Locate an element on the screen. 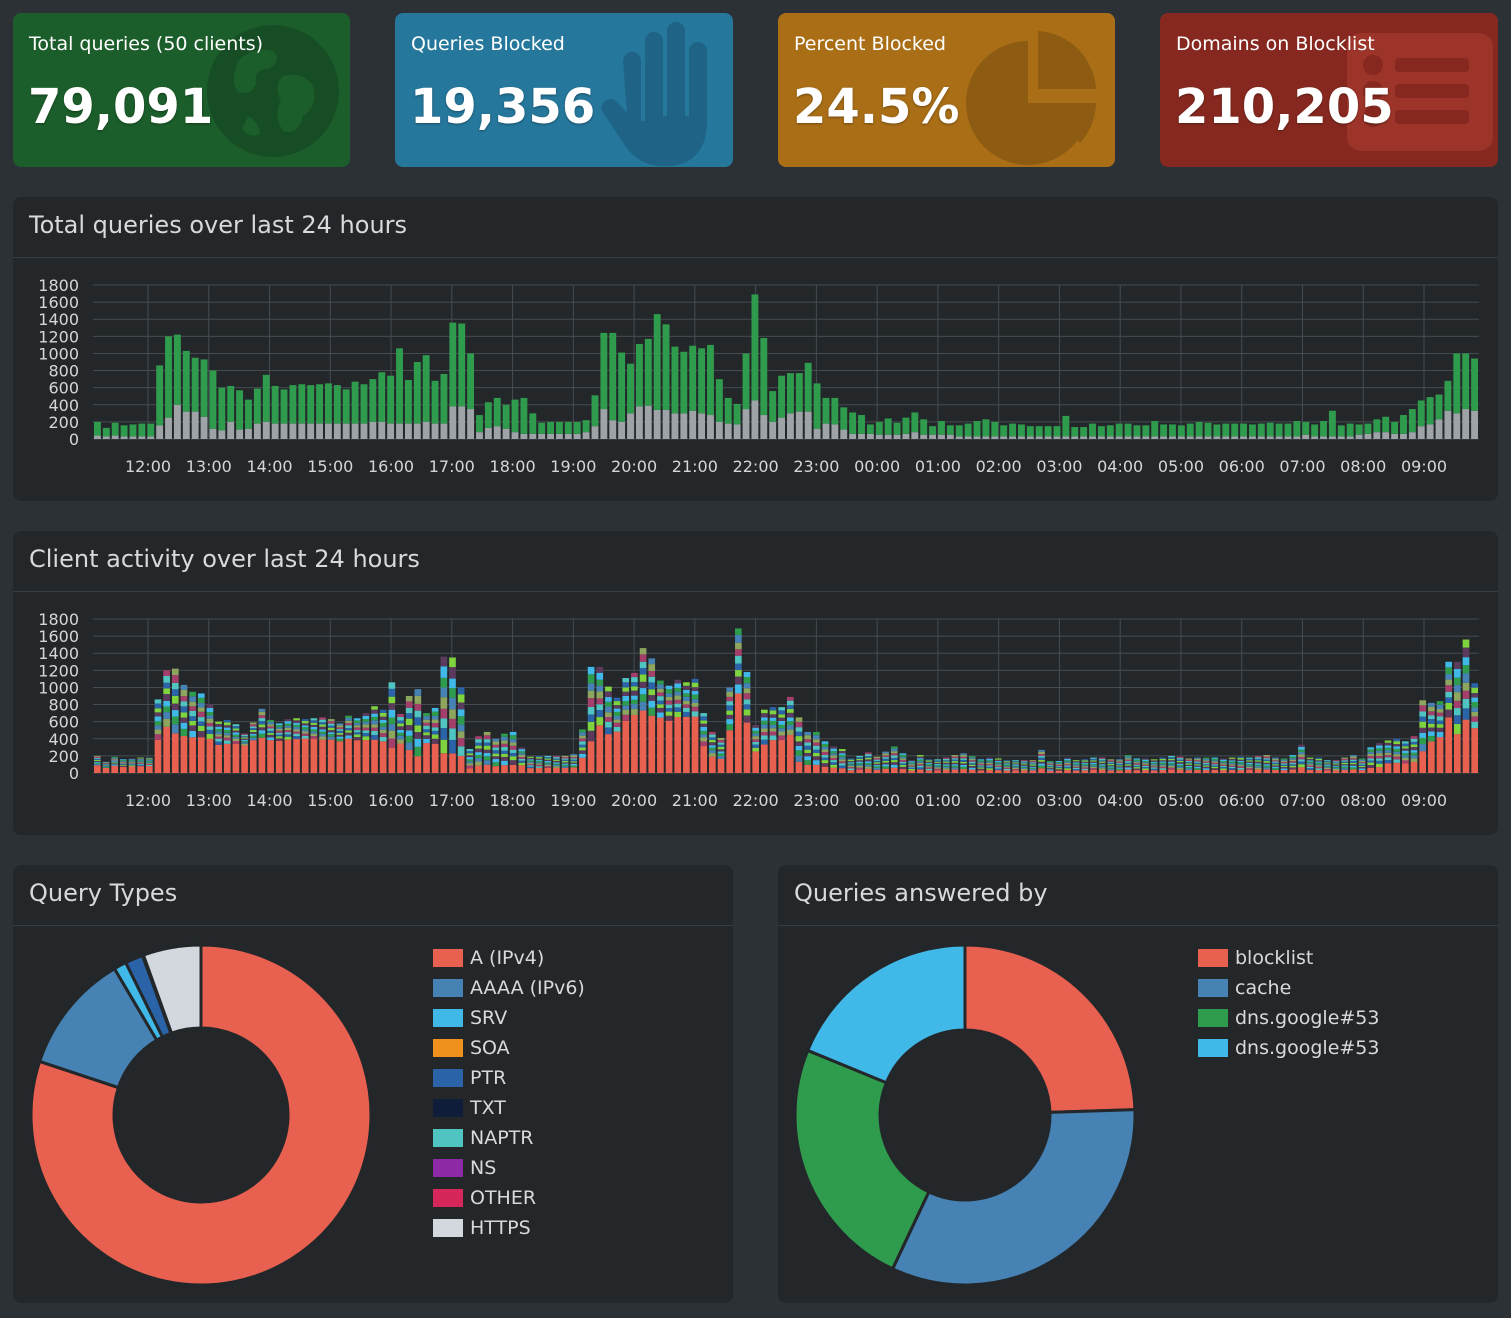 The height and width of the screenshot is (1318, 1511). legend-item: TXT is located at coordinates (509, 1108).